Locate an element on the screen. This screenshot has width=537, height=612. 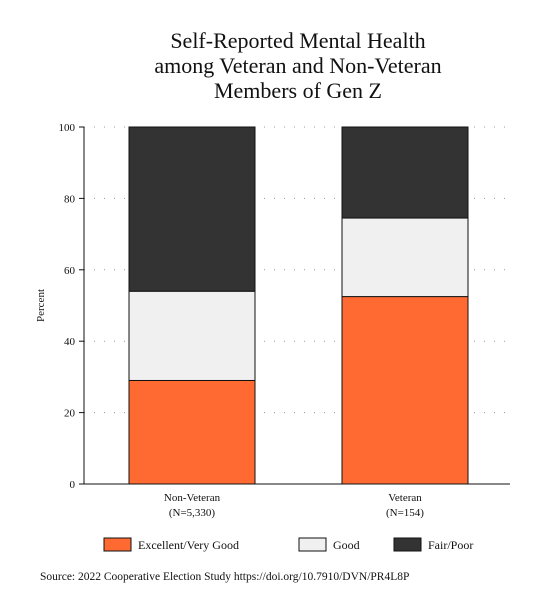
y-tick-label: 100 is located at coordinates (67, 128).